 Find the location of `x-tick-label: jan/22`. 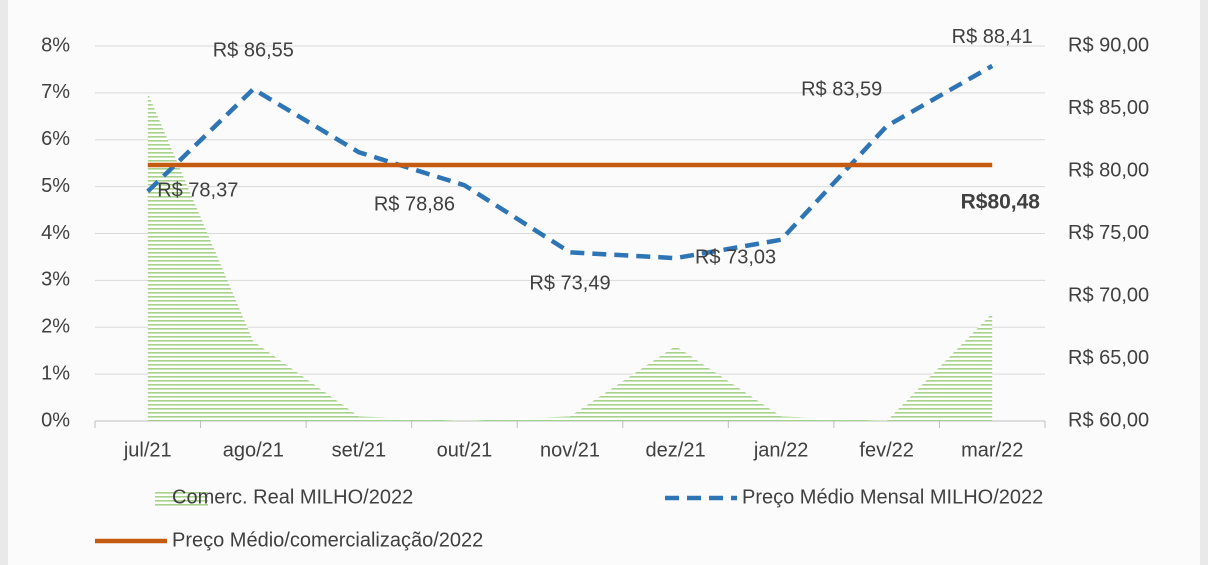

x-tick-label: jan/22 is located at coordinates (781, 450).